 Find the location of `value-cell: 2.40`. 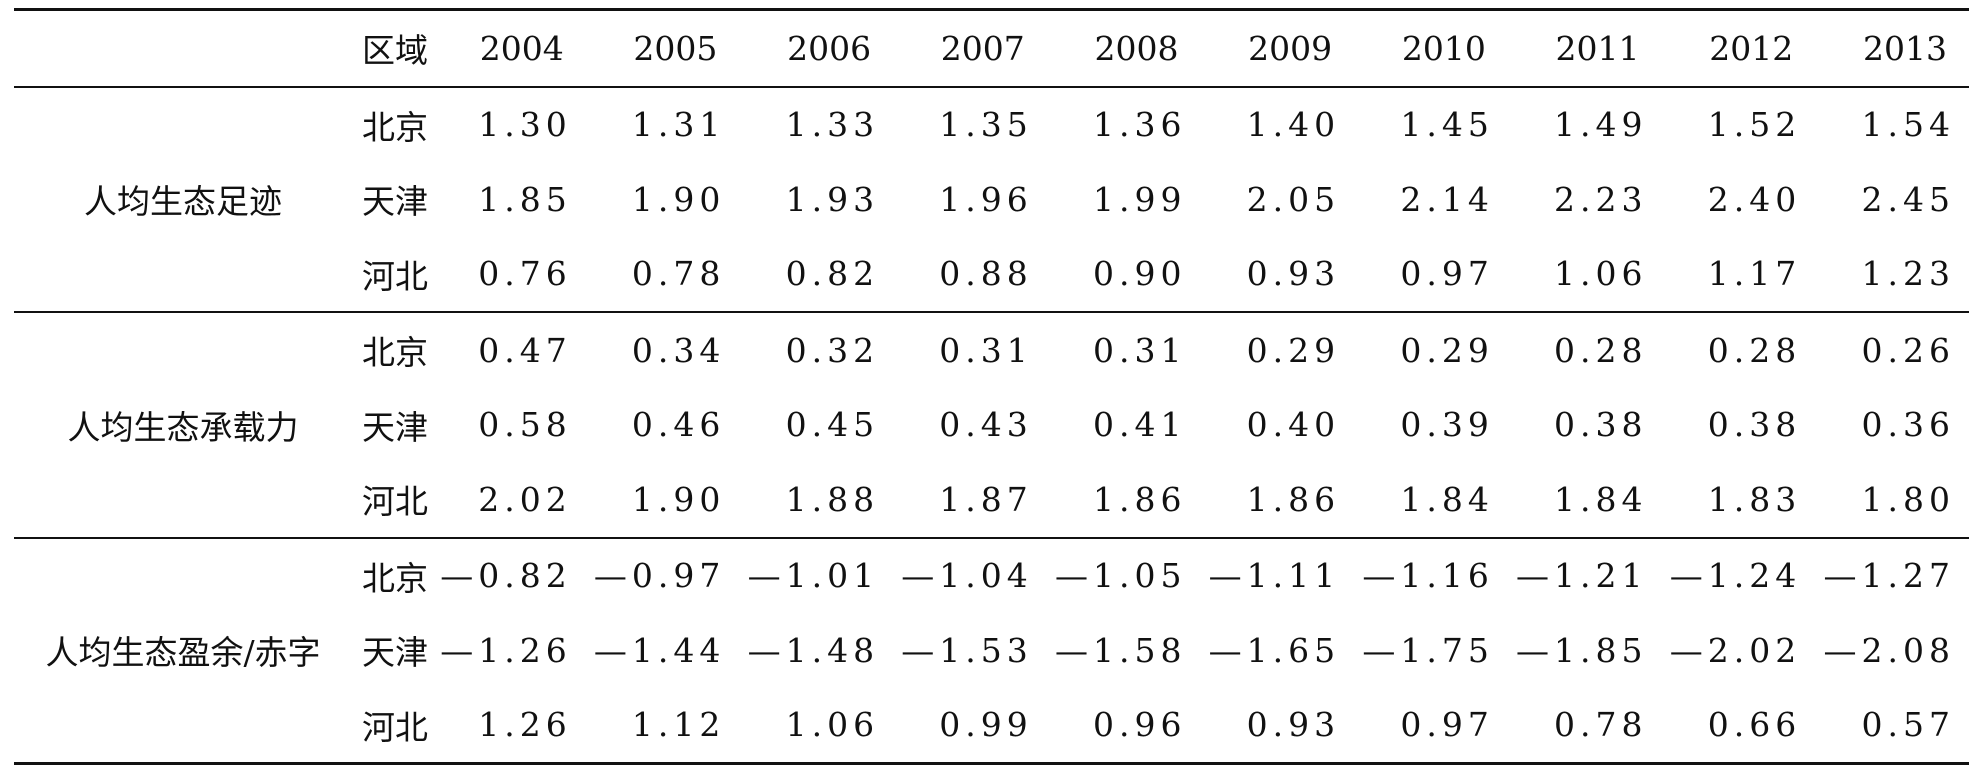

value-cell: 2.40 is located at coordinates (1754, 199).